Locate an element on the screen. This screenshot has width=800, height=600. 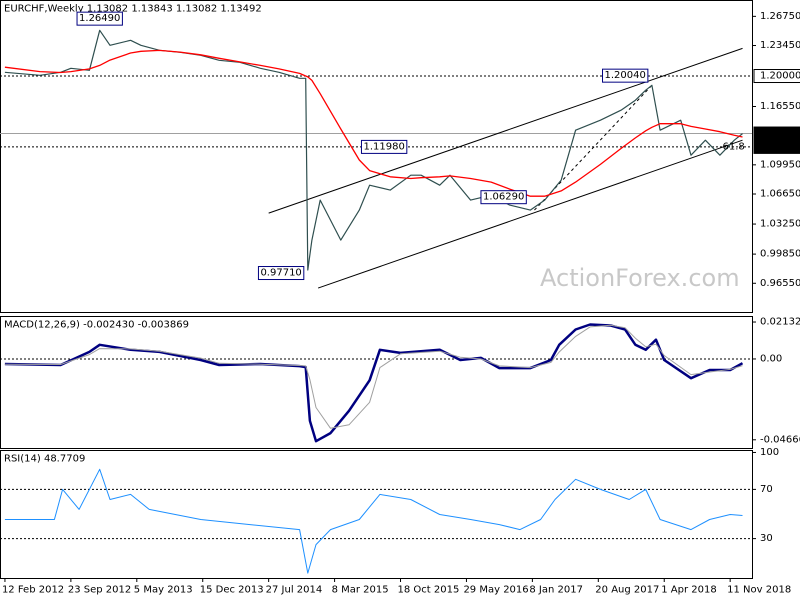
x-tick-label: 18 Oct 2015 is located at coordinates (429, 590).